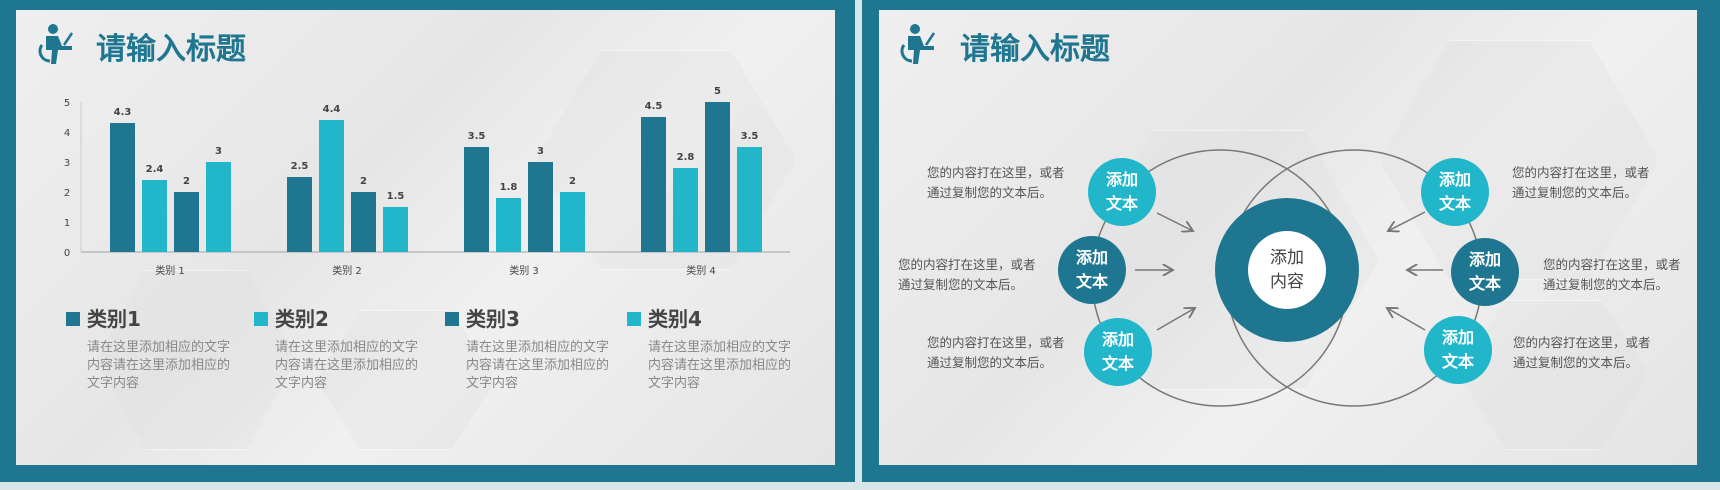 This screenshot has width=1720, height=490. Describe the element at coordinates (67, 133) in the screenshot. I see `y-tick-label: 4` at that location.